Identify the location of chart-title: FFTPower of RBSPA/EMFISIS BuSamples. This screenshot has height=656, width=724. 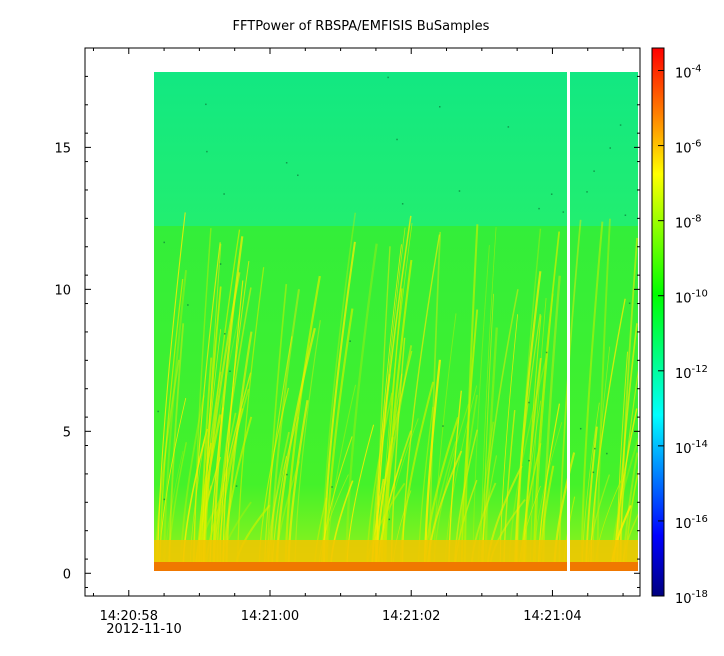
(361, 26).